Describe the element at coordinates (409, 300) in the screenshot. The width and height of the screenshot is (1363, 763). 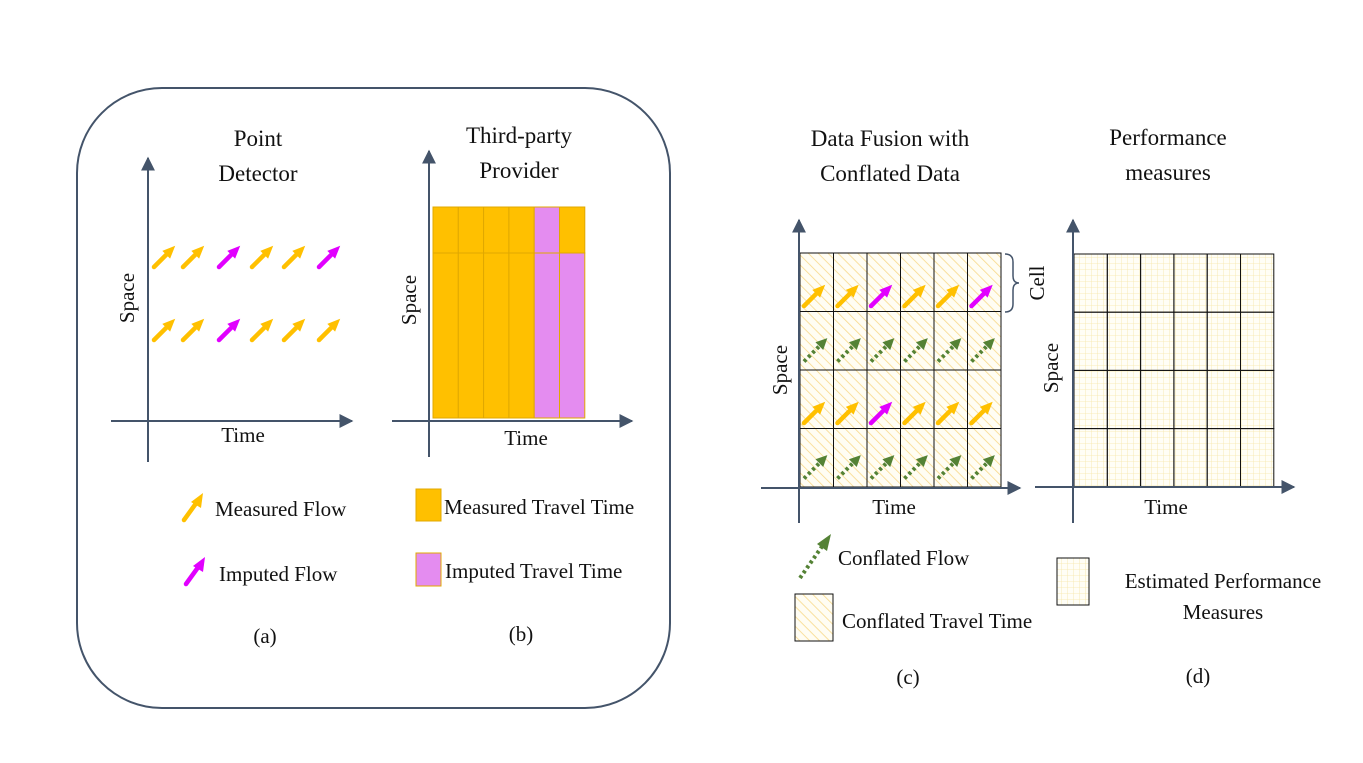
I see `panel-b-ylabel: Space` at that location.